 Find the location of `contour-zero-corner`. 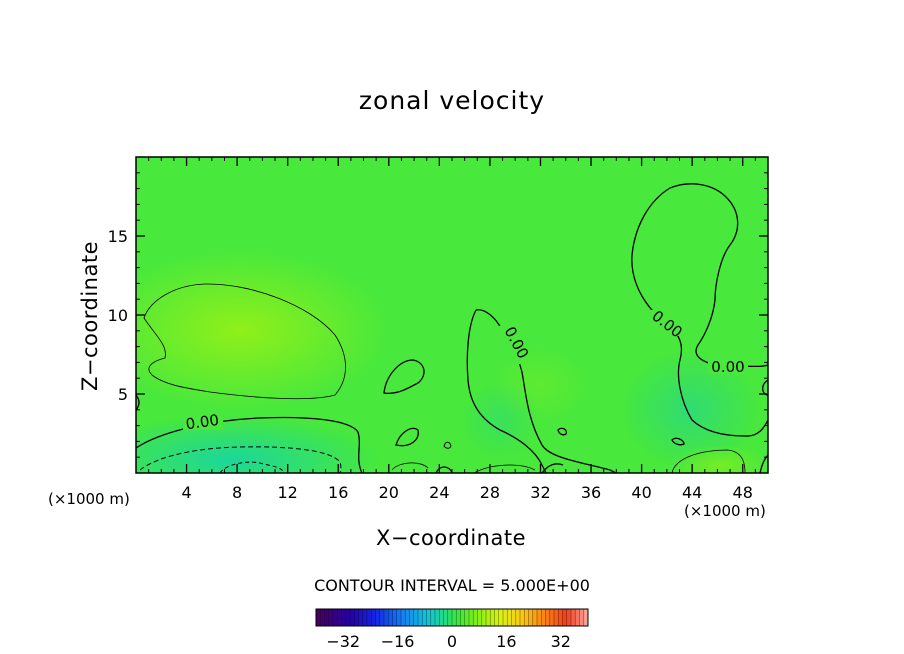

contour-zero-corner is located at coordinates (763, 463).